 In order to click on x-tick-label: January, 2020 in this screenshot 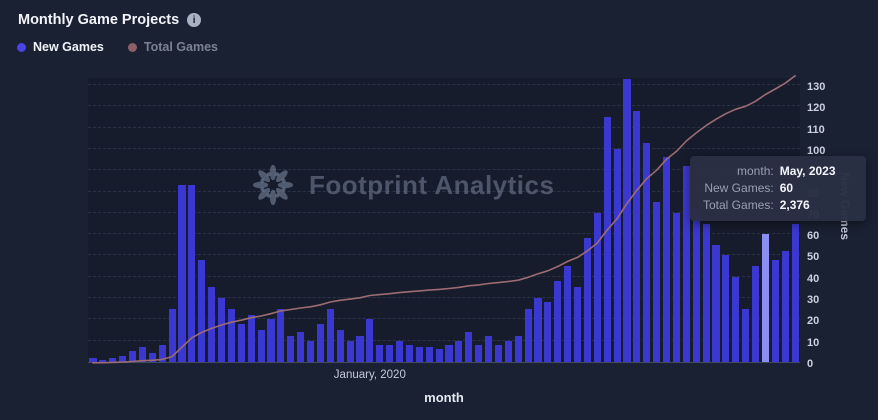, I will do `click(369, 375)`.